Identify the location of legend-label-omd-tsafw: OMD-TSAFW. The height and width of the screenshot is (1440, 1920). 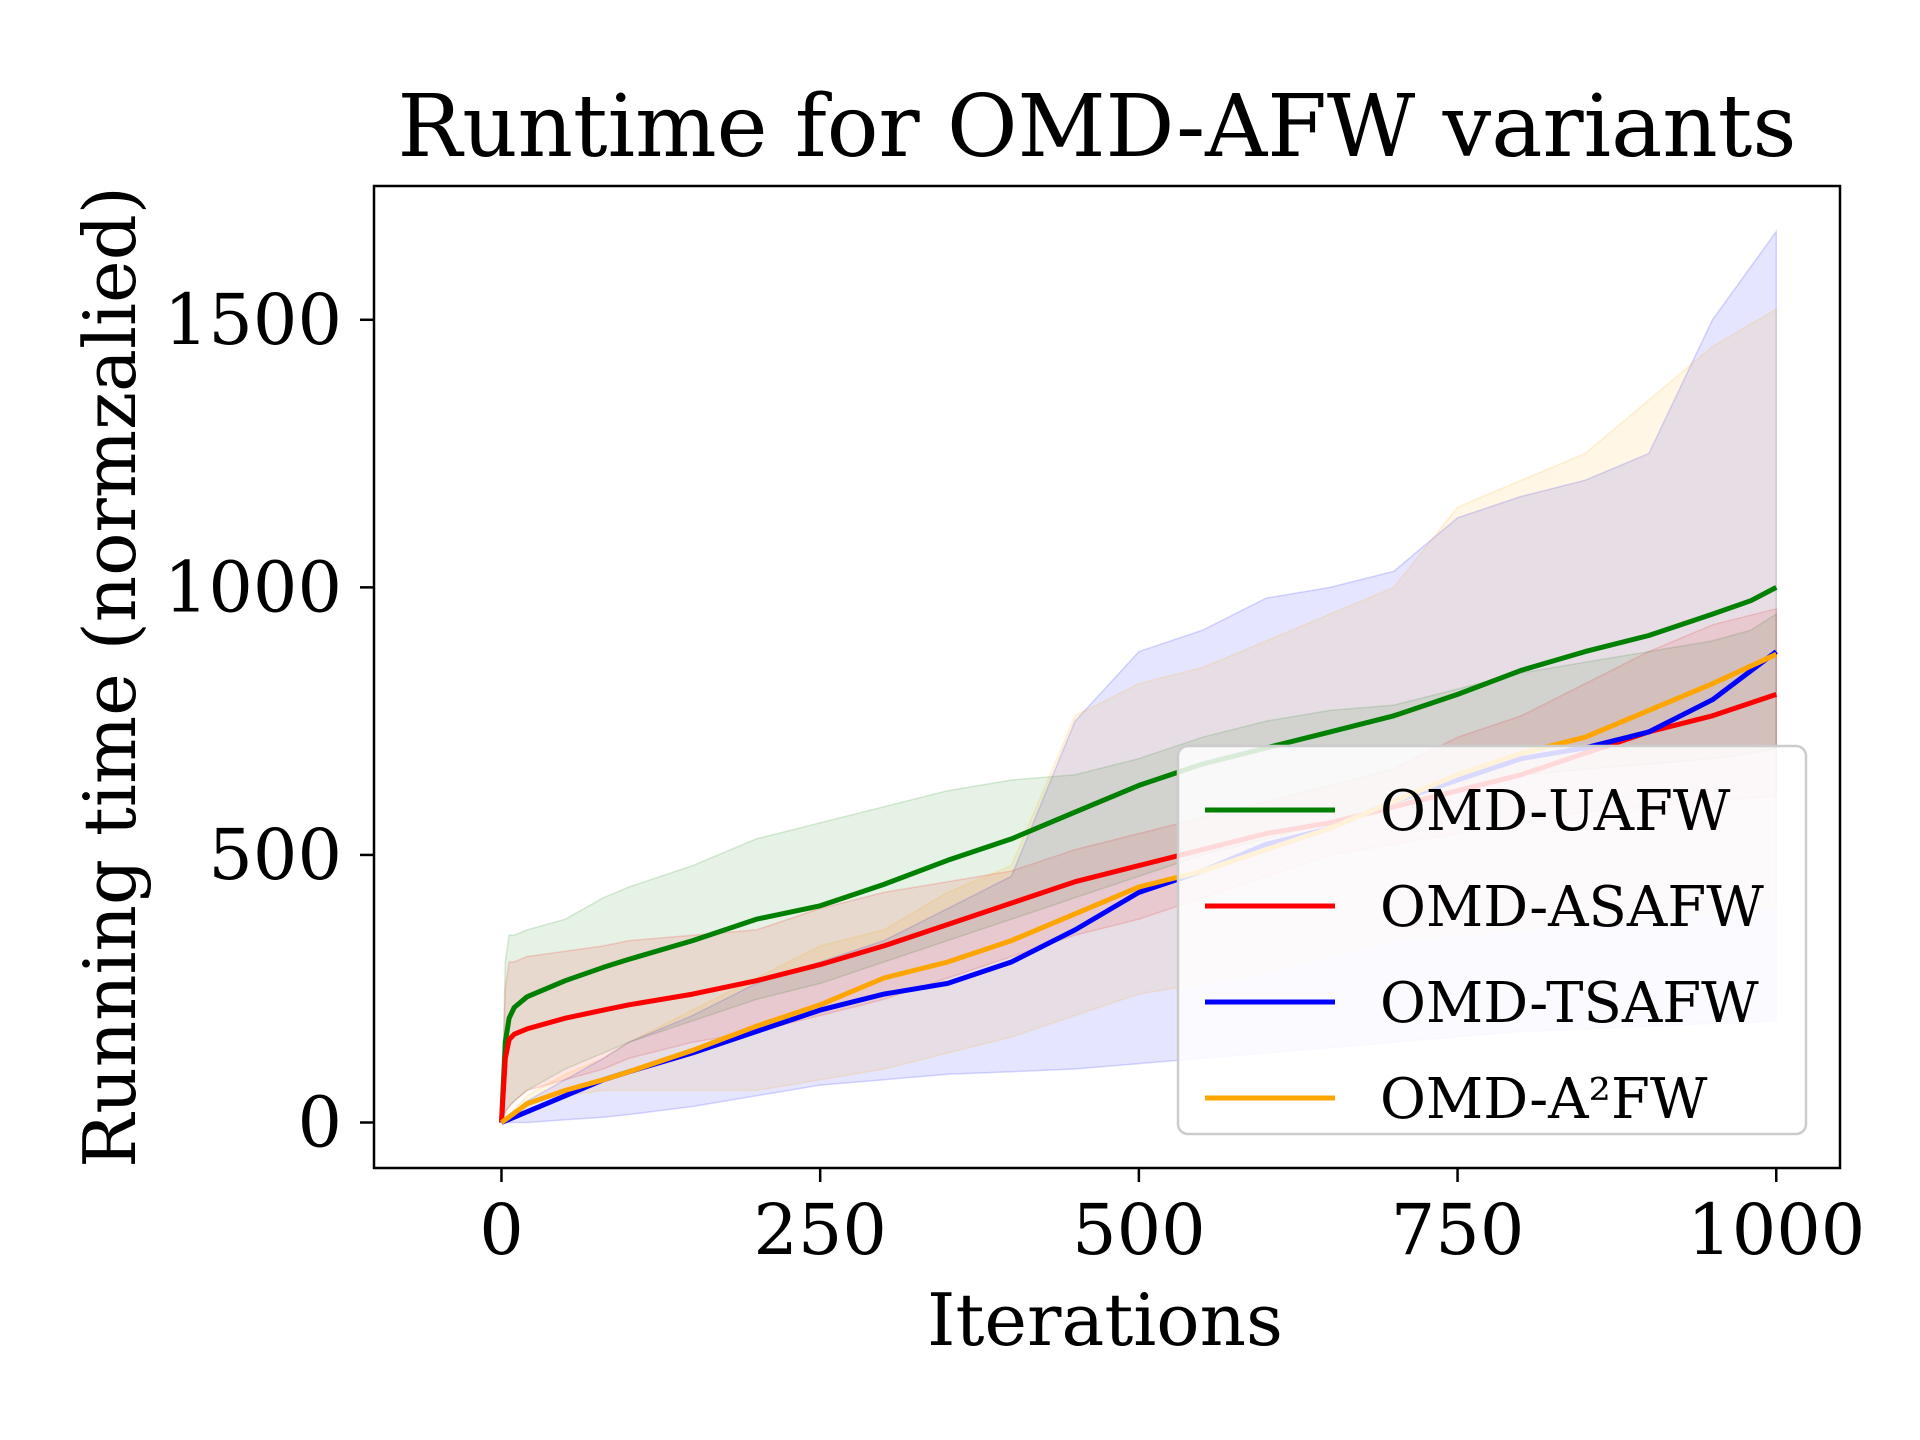
(1569, 1003).